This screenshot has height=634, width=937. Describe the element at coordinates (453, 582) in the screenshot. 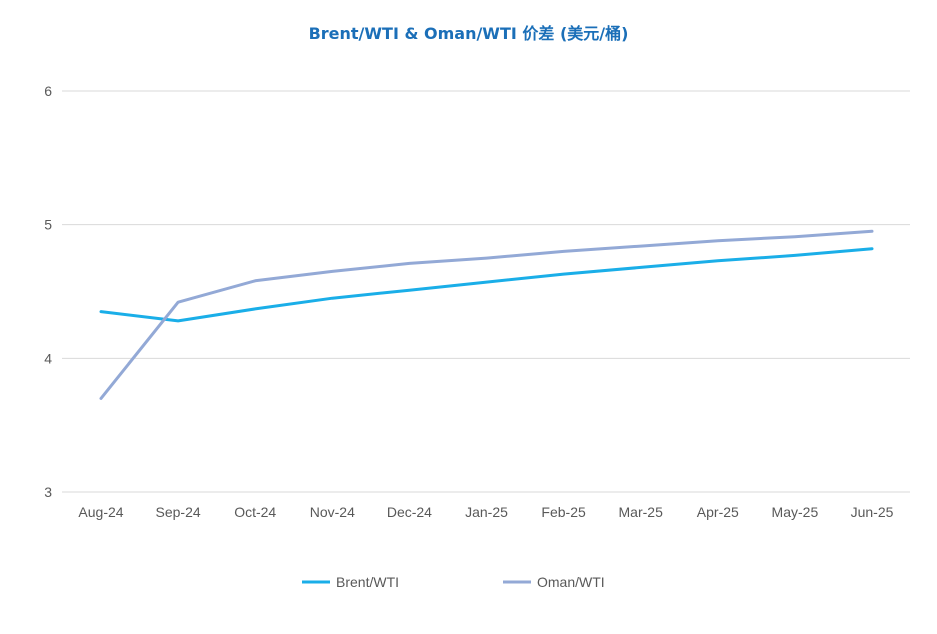

I see `legend: Brent/WTI Oman/WTI` at that location.